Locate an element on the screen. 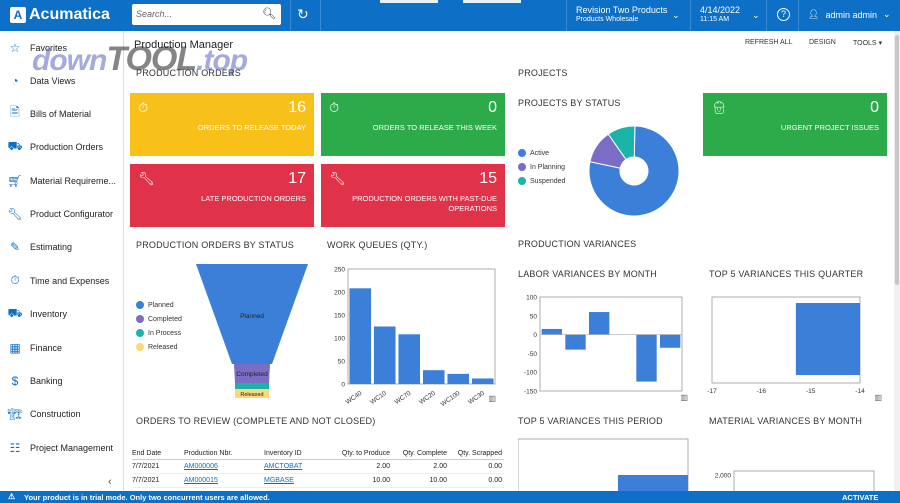 This screenshot has height=503, width=900. building-icon: 🏗︎ is located at coordinates (15, 413).